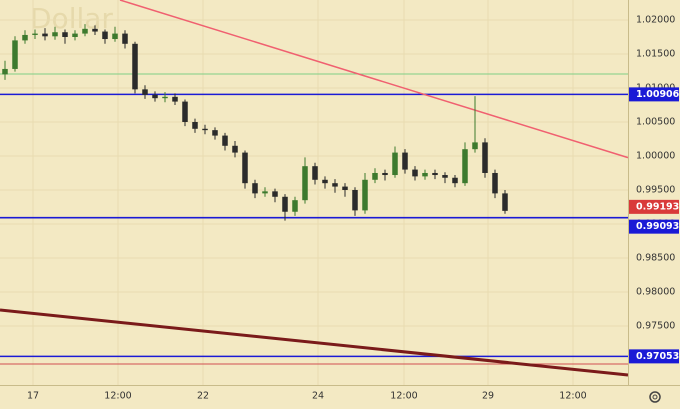 The image size is (680, 409). Describe the element at coordinates (33, 396) in the screenshot. I see `x-tick-label: 17` at that location.